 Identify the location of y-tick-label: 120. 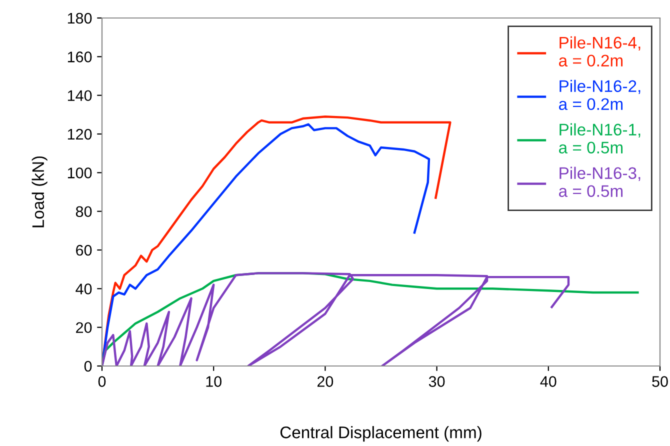
(80, 134).